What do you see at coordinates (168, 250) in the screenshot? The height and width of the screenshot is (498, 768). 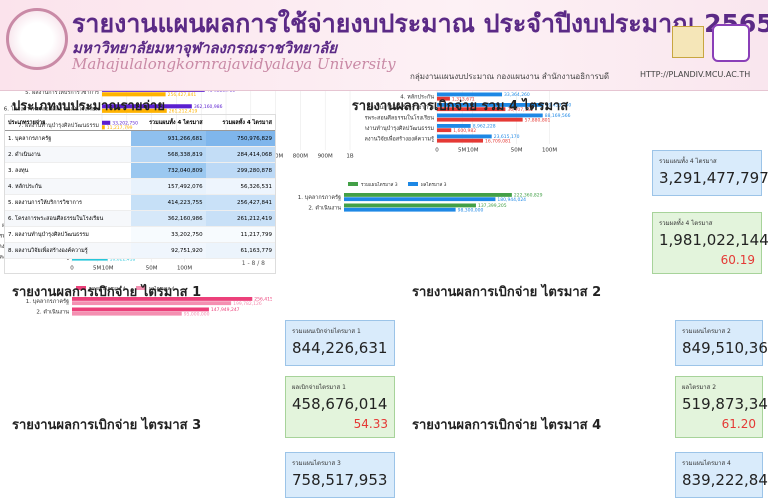 I see `table-cell: 92,751,920` at bounding box center [168, 250].